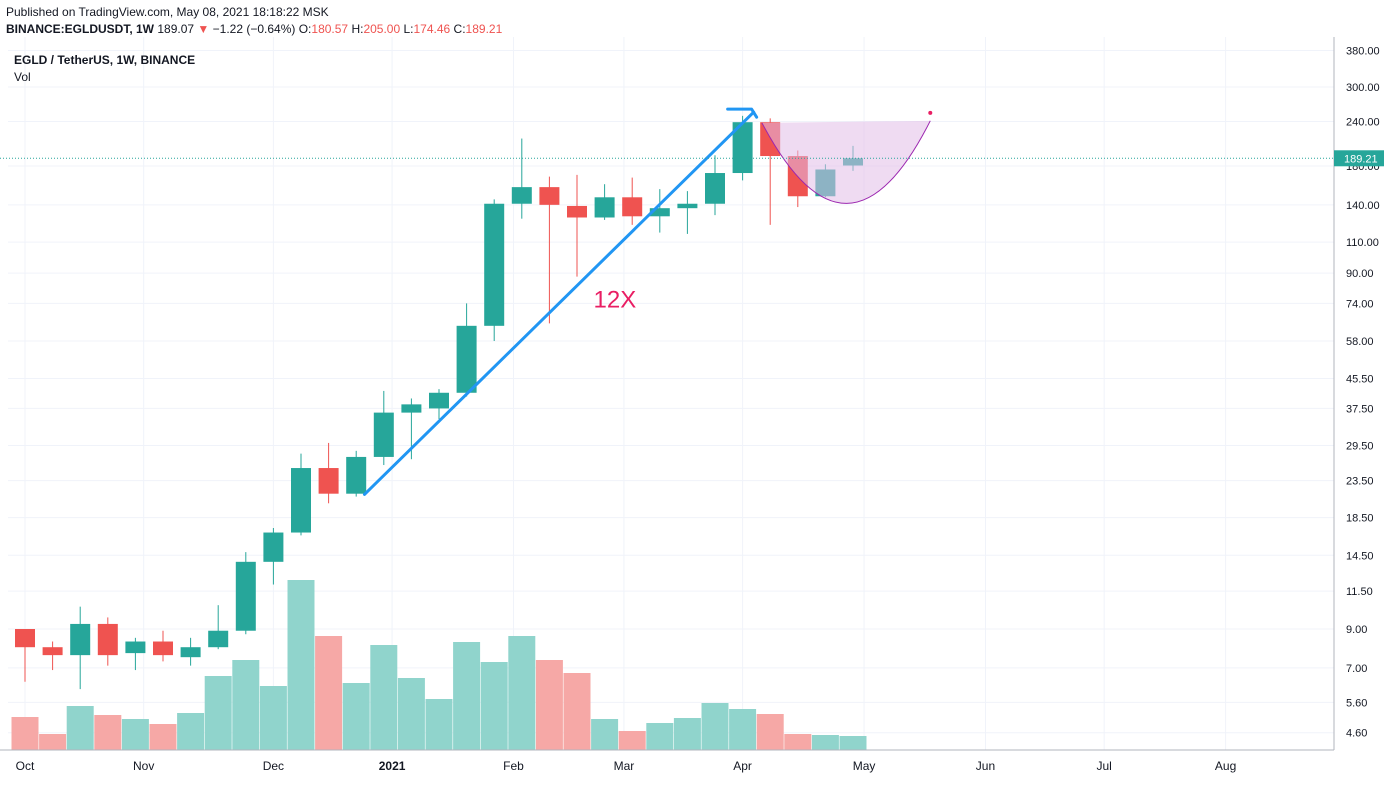 The image size is (1396, 785). I want to click on price-tick-label: 90.00, so click(1360, 274).